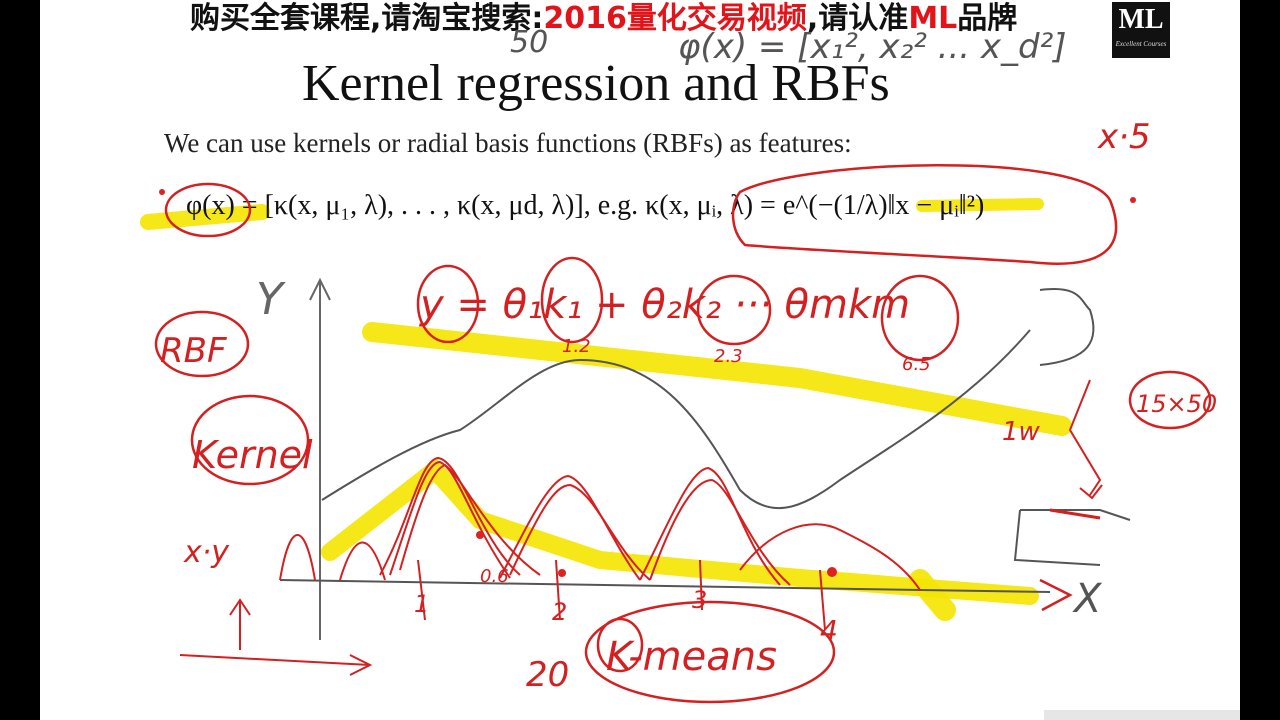  I want to click on circle-kernel-def, so click(924, 214).